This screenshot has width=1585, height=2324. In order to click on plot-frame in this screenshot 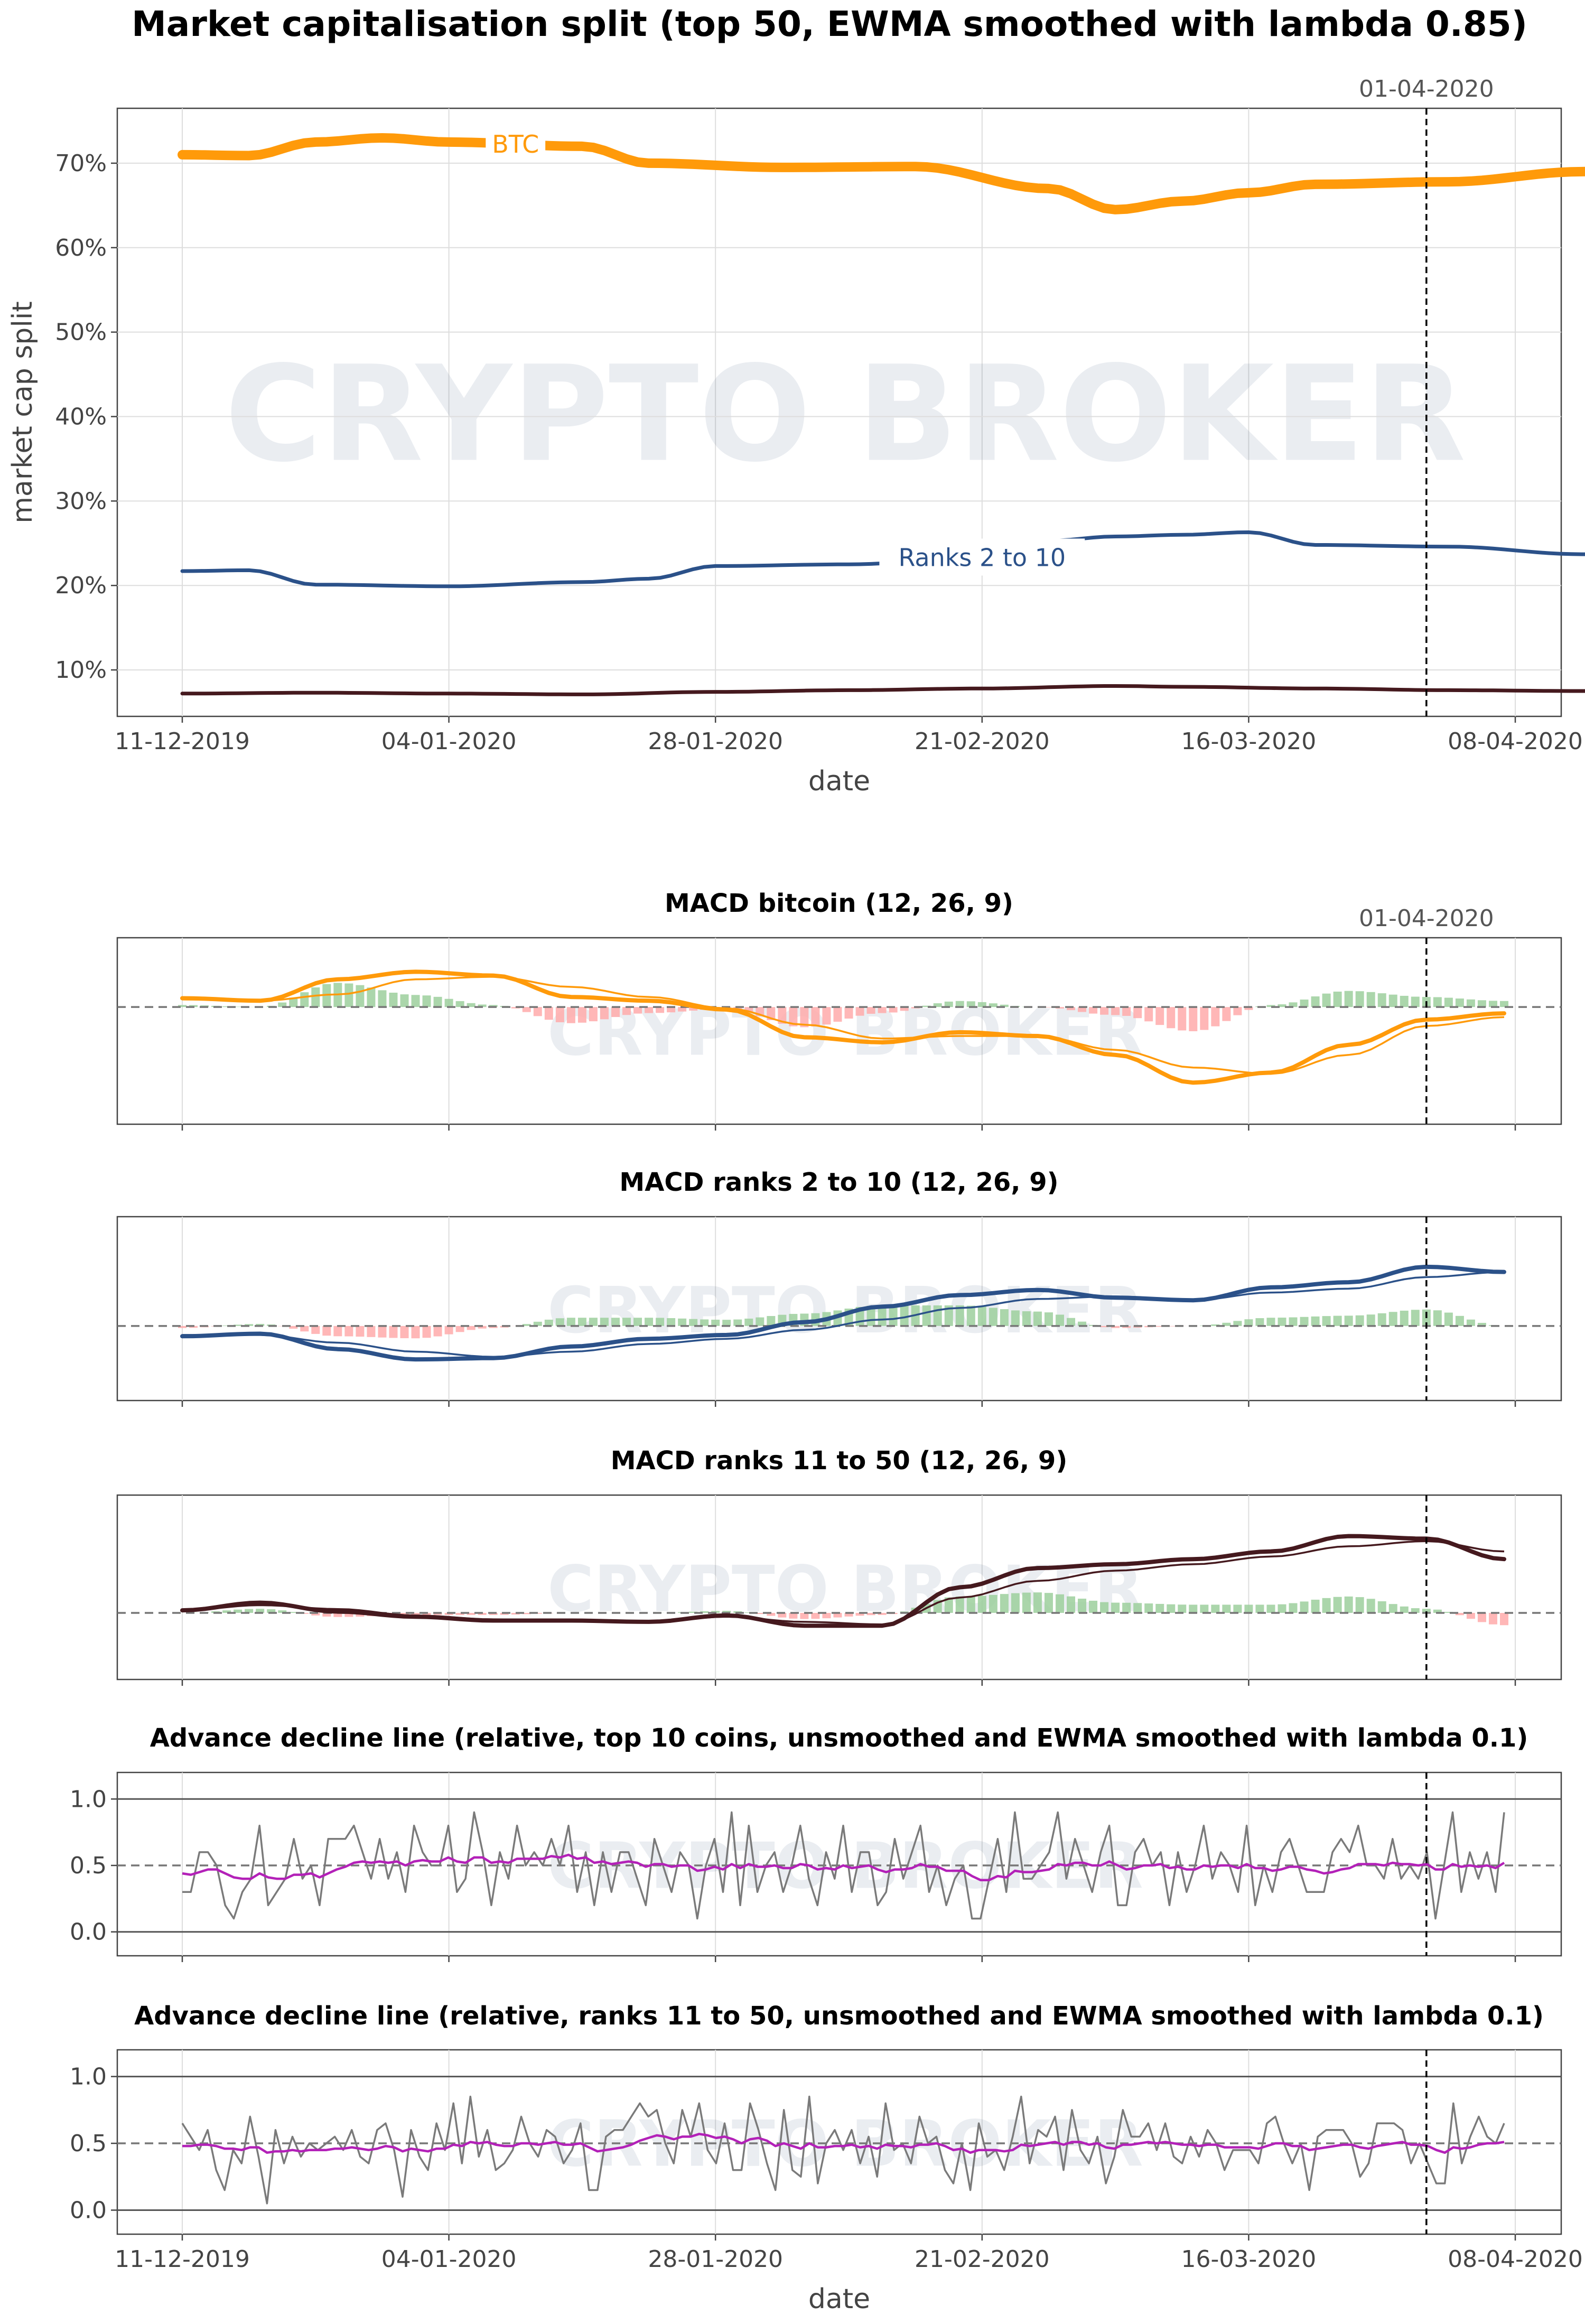, I will do `click(839, 1309)`.